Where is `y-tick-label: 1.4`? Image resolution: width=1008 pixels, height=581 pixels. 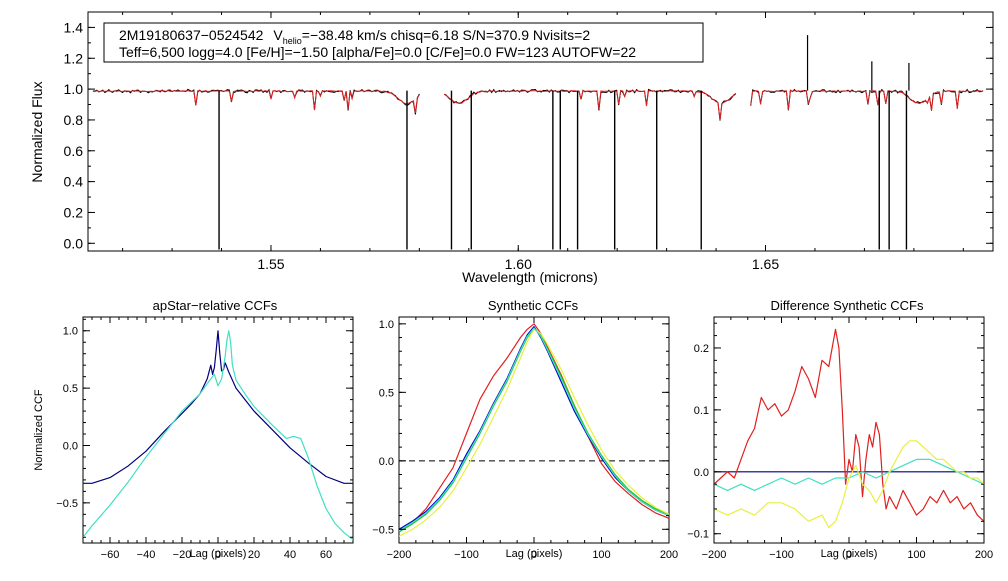 y-tick-label: 1.4 is located at coordinates (74, 27).